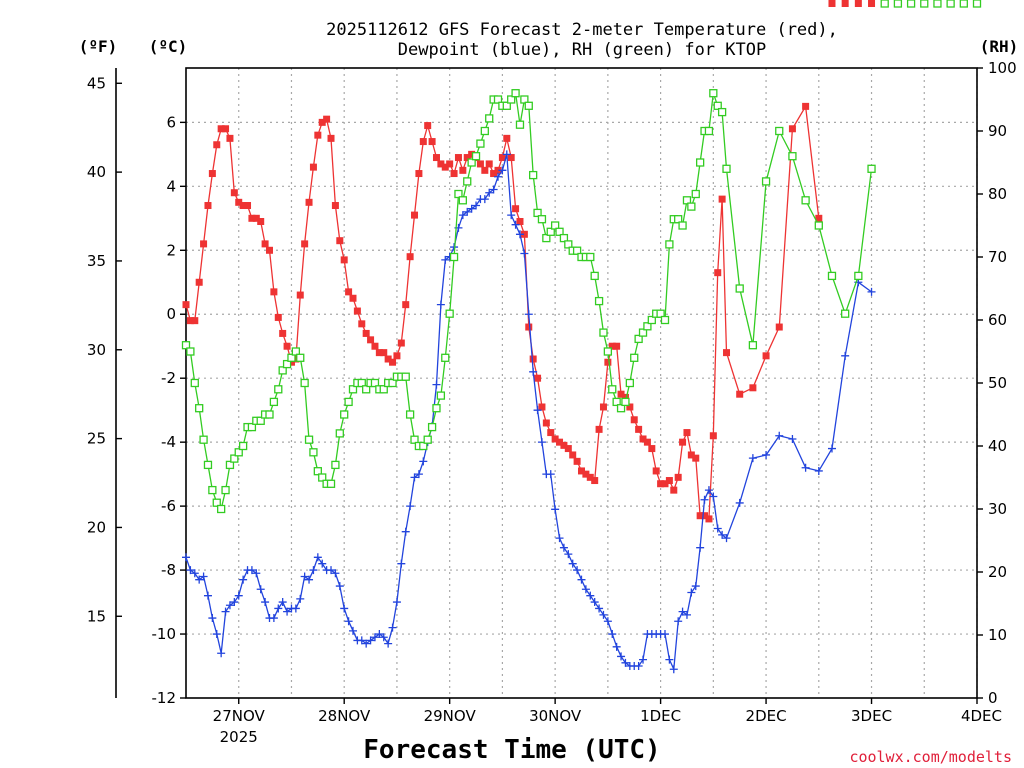 Image resolution: width=1024 pixels, height=768 pixels. Describe the element at coordinates (930, 757) in the screenshot. I see `credit-link: coolwx.com/modelts` at that location.